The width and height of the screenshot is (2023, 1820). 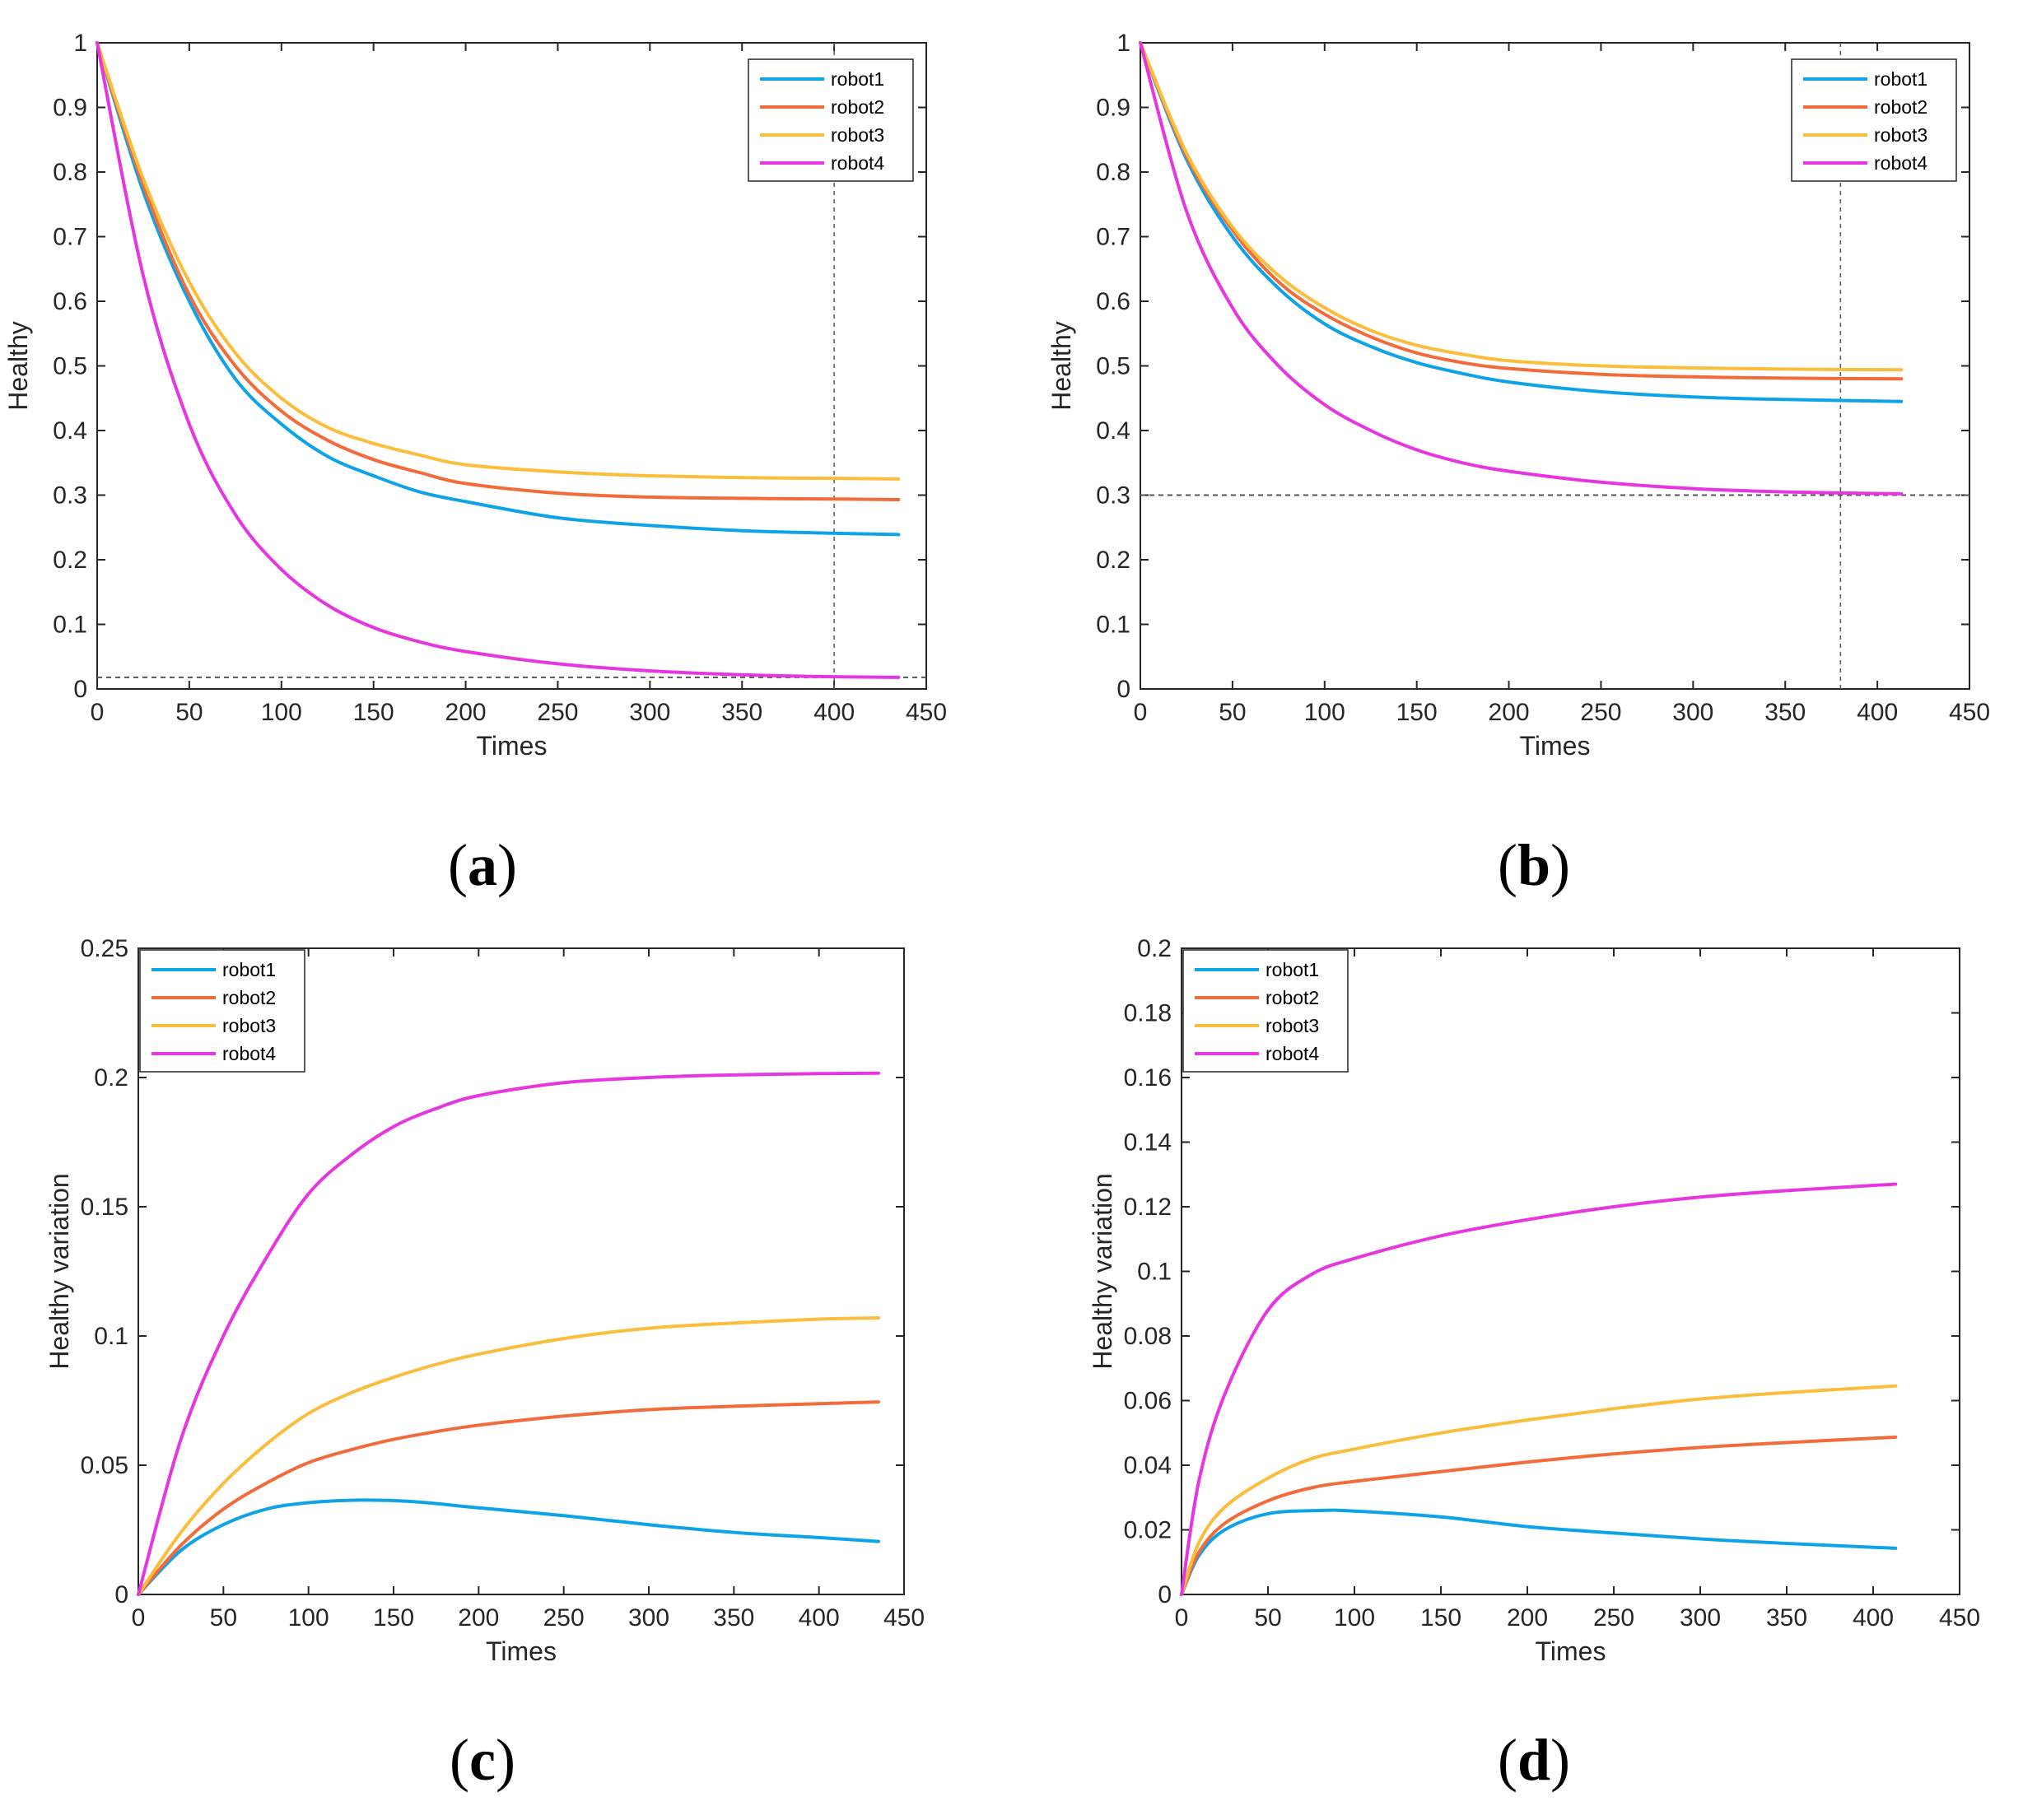 I want to click on y-tick-label: 0.9, so click(x=1113, y=108).